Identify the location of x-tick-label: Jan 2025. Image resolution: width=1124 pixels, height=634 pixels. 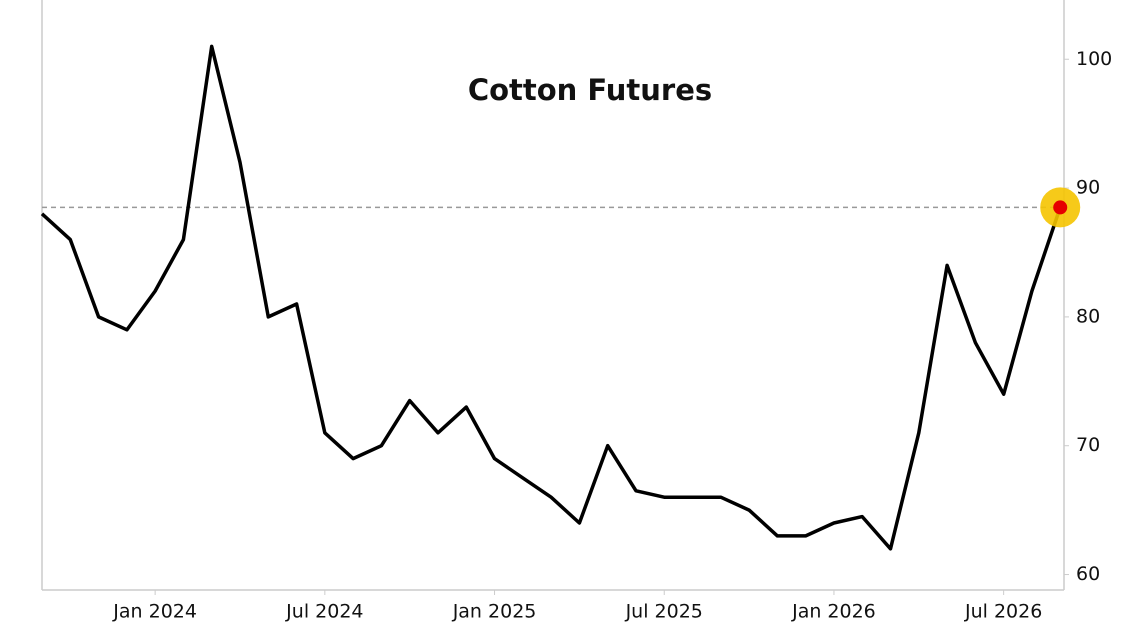
(494, 612).